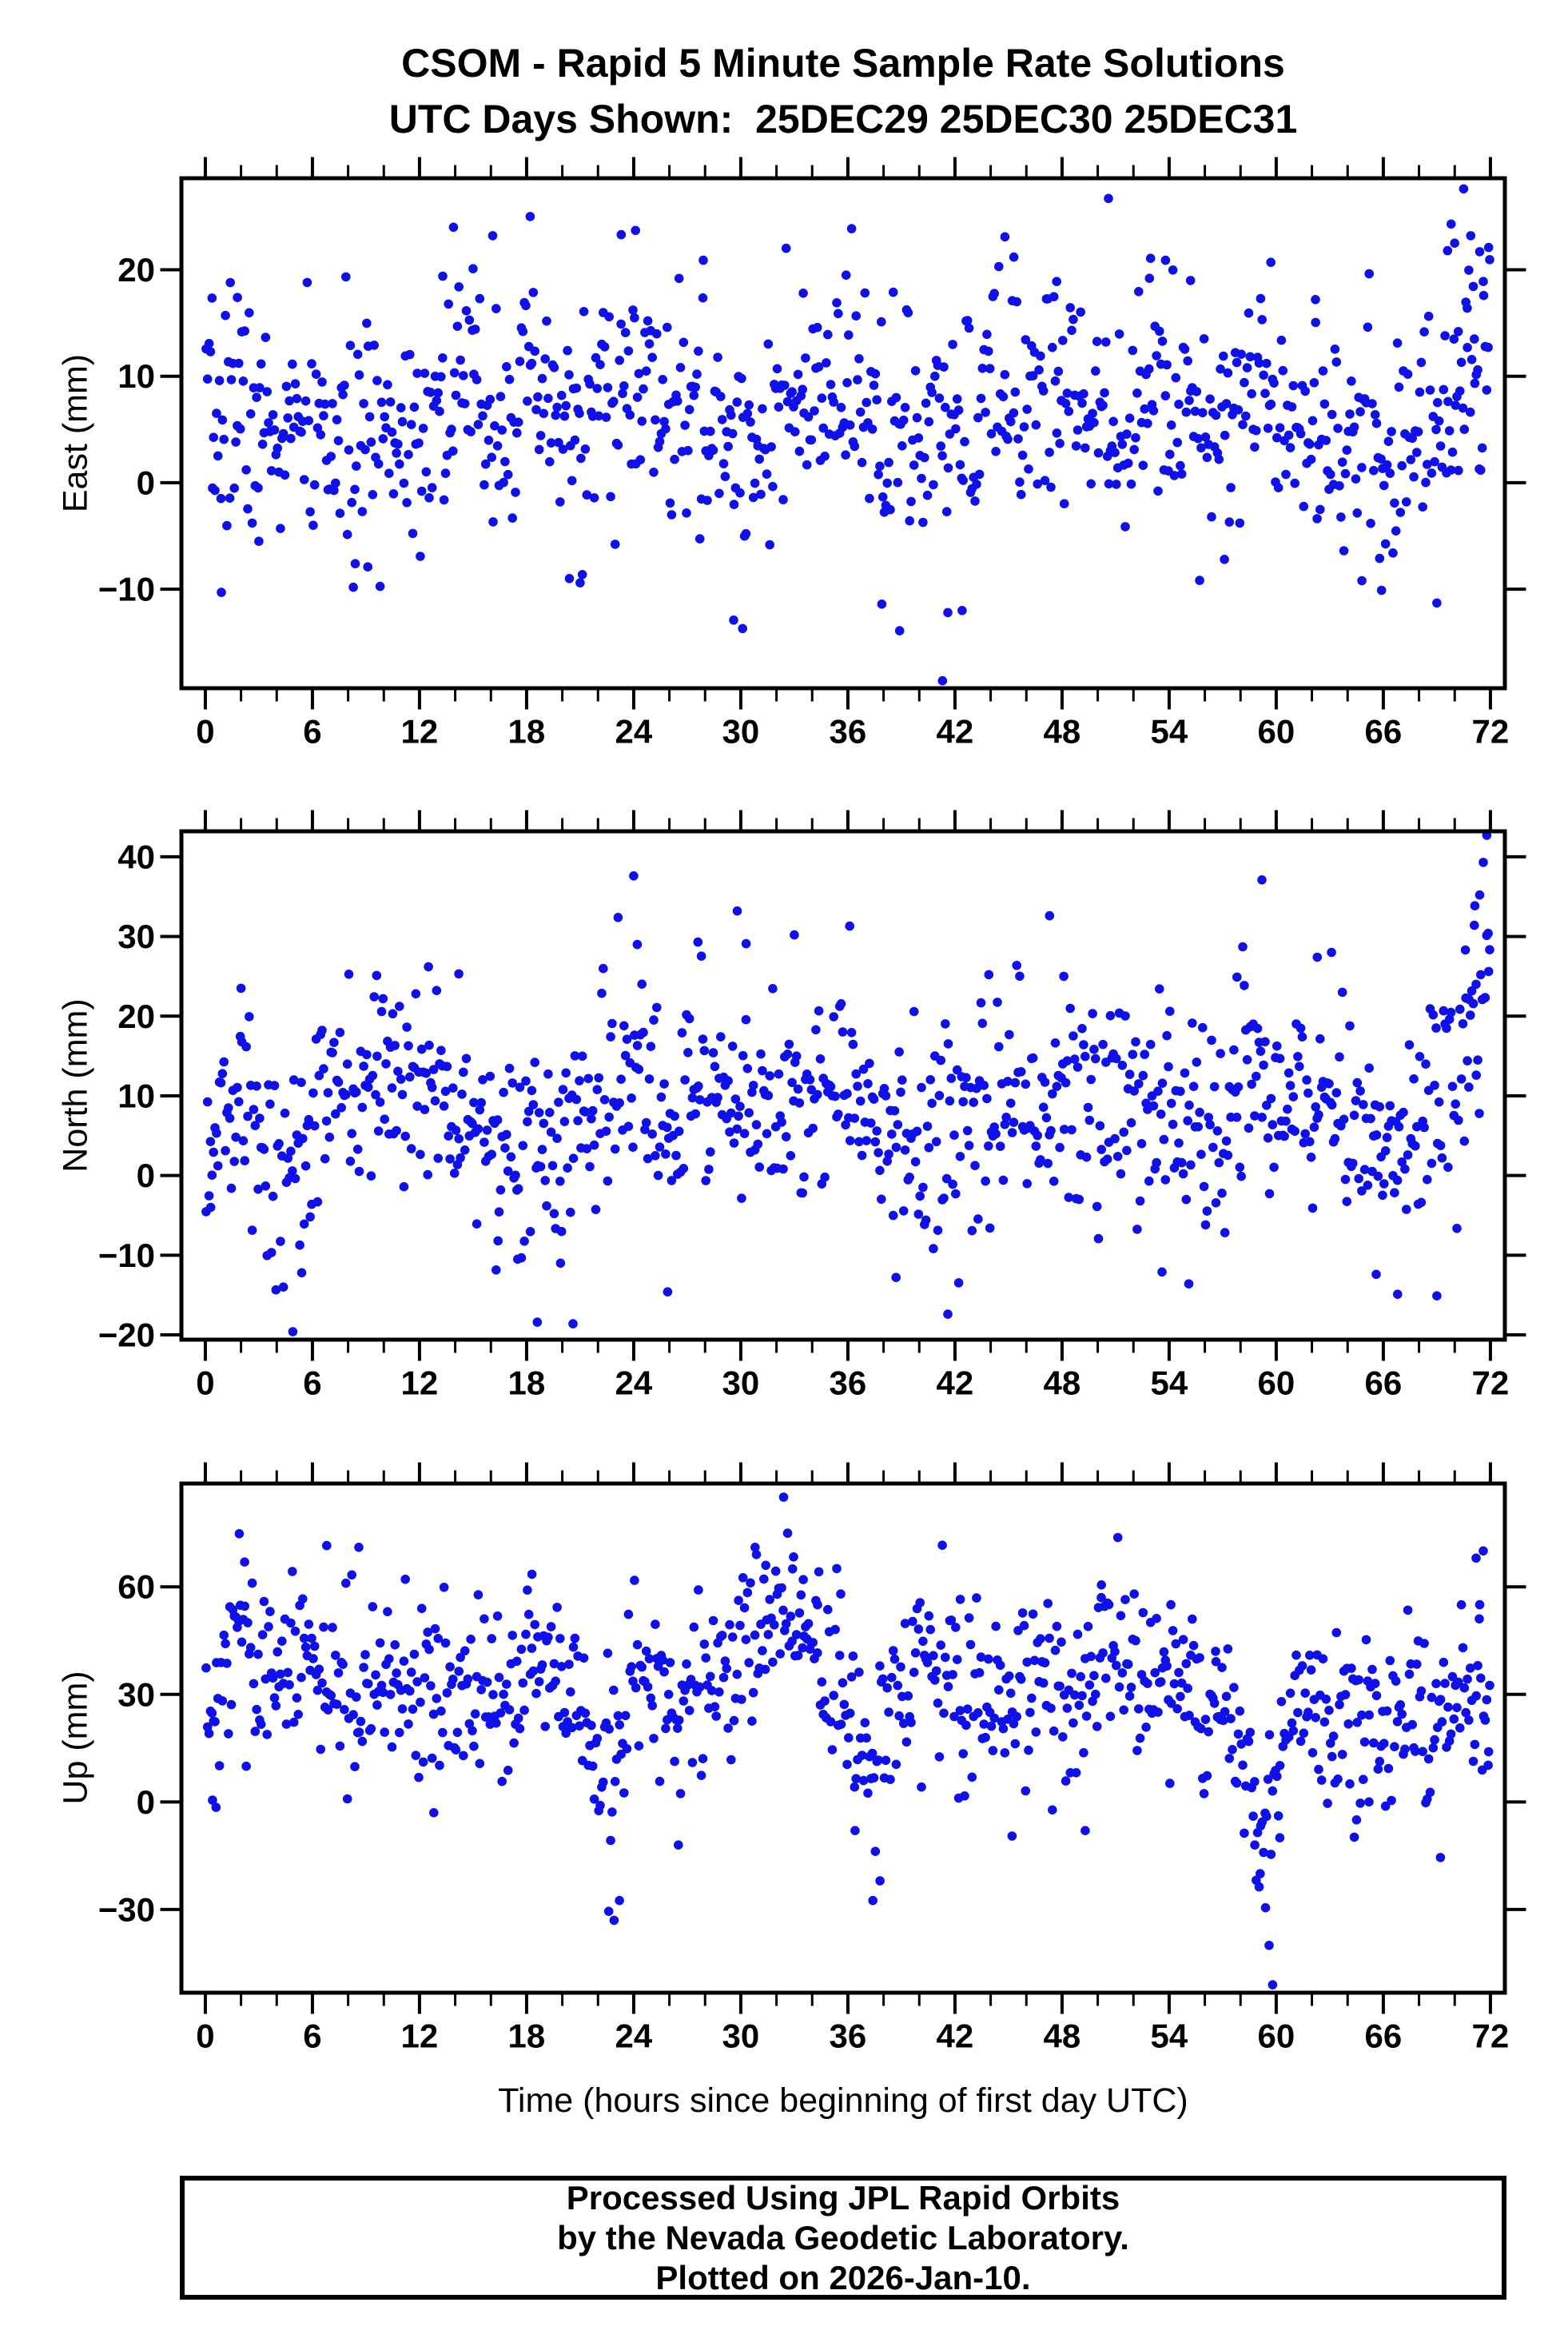  What do you see at coordinates (146, 482) in the screenshot?
I see `y-tick-label: 0` at bounding box center [146, 482].